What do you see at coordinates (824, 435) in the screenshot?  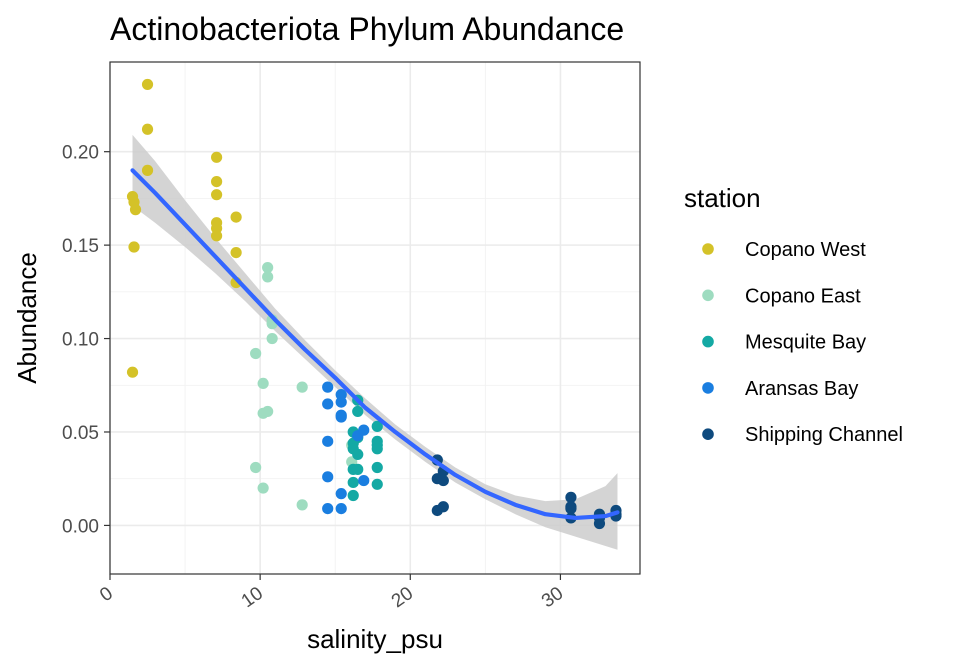 I see `legend-label: Shipping Channel` at bounding box center [824, 435].